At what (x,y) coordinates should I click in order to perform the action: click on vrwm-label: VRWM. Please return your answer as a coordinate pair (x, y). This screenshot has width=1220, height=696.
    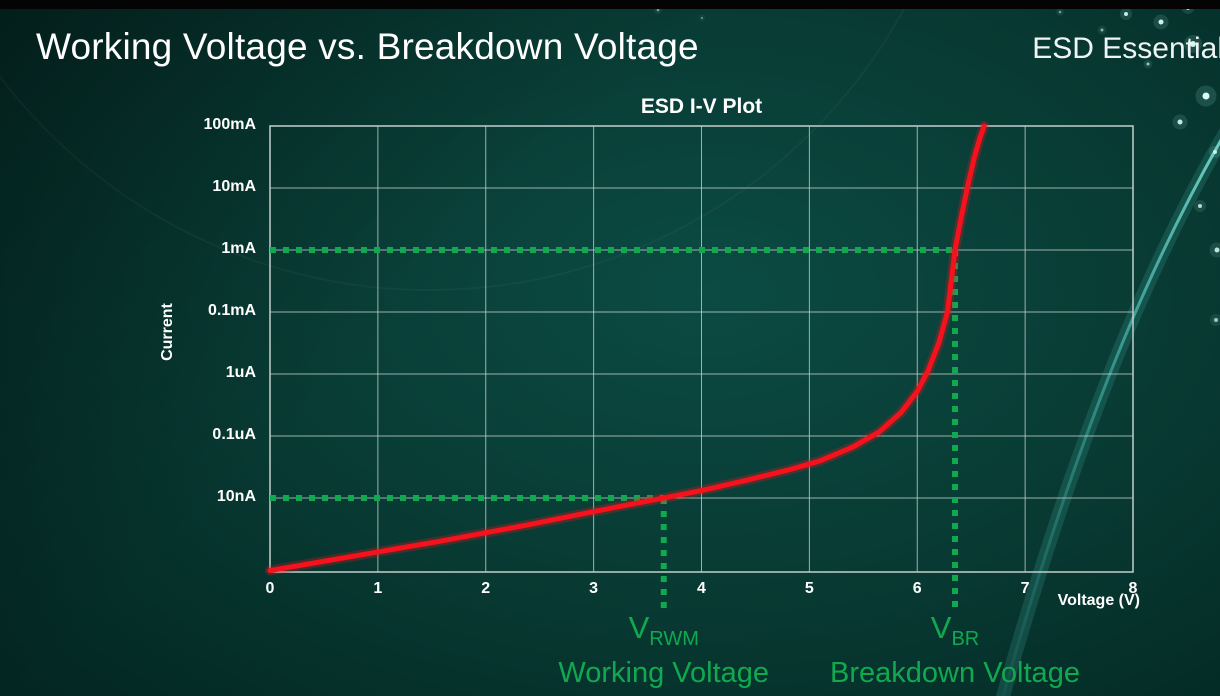
    Looking at the image, I should click on (663, 633).